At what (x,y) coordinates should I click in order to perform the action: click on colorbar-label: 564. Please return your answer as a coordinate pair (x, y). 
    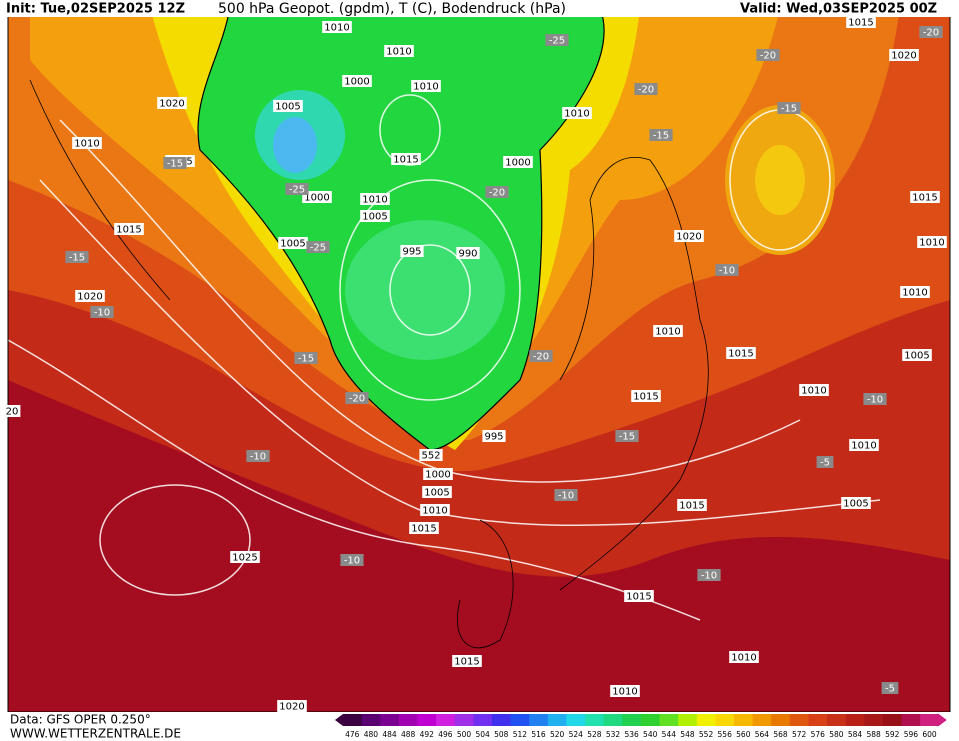
    Looking at the image, I should click on (762, 734).